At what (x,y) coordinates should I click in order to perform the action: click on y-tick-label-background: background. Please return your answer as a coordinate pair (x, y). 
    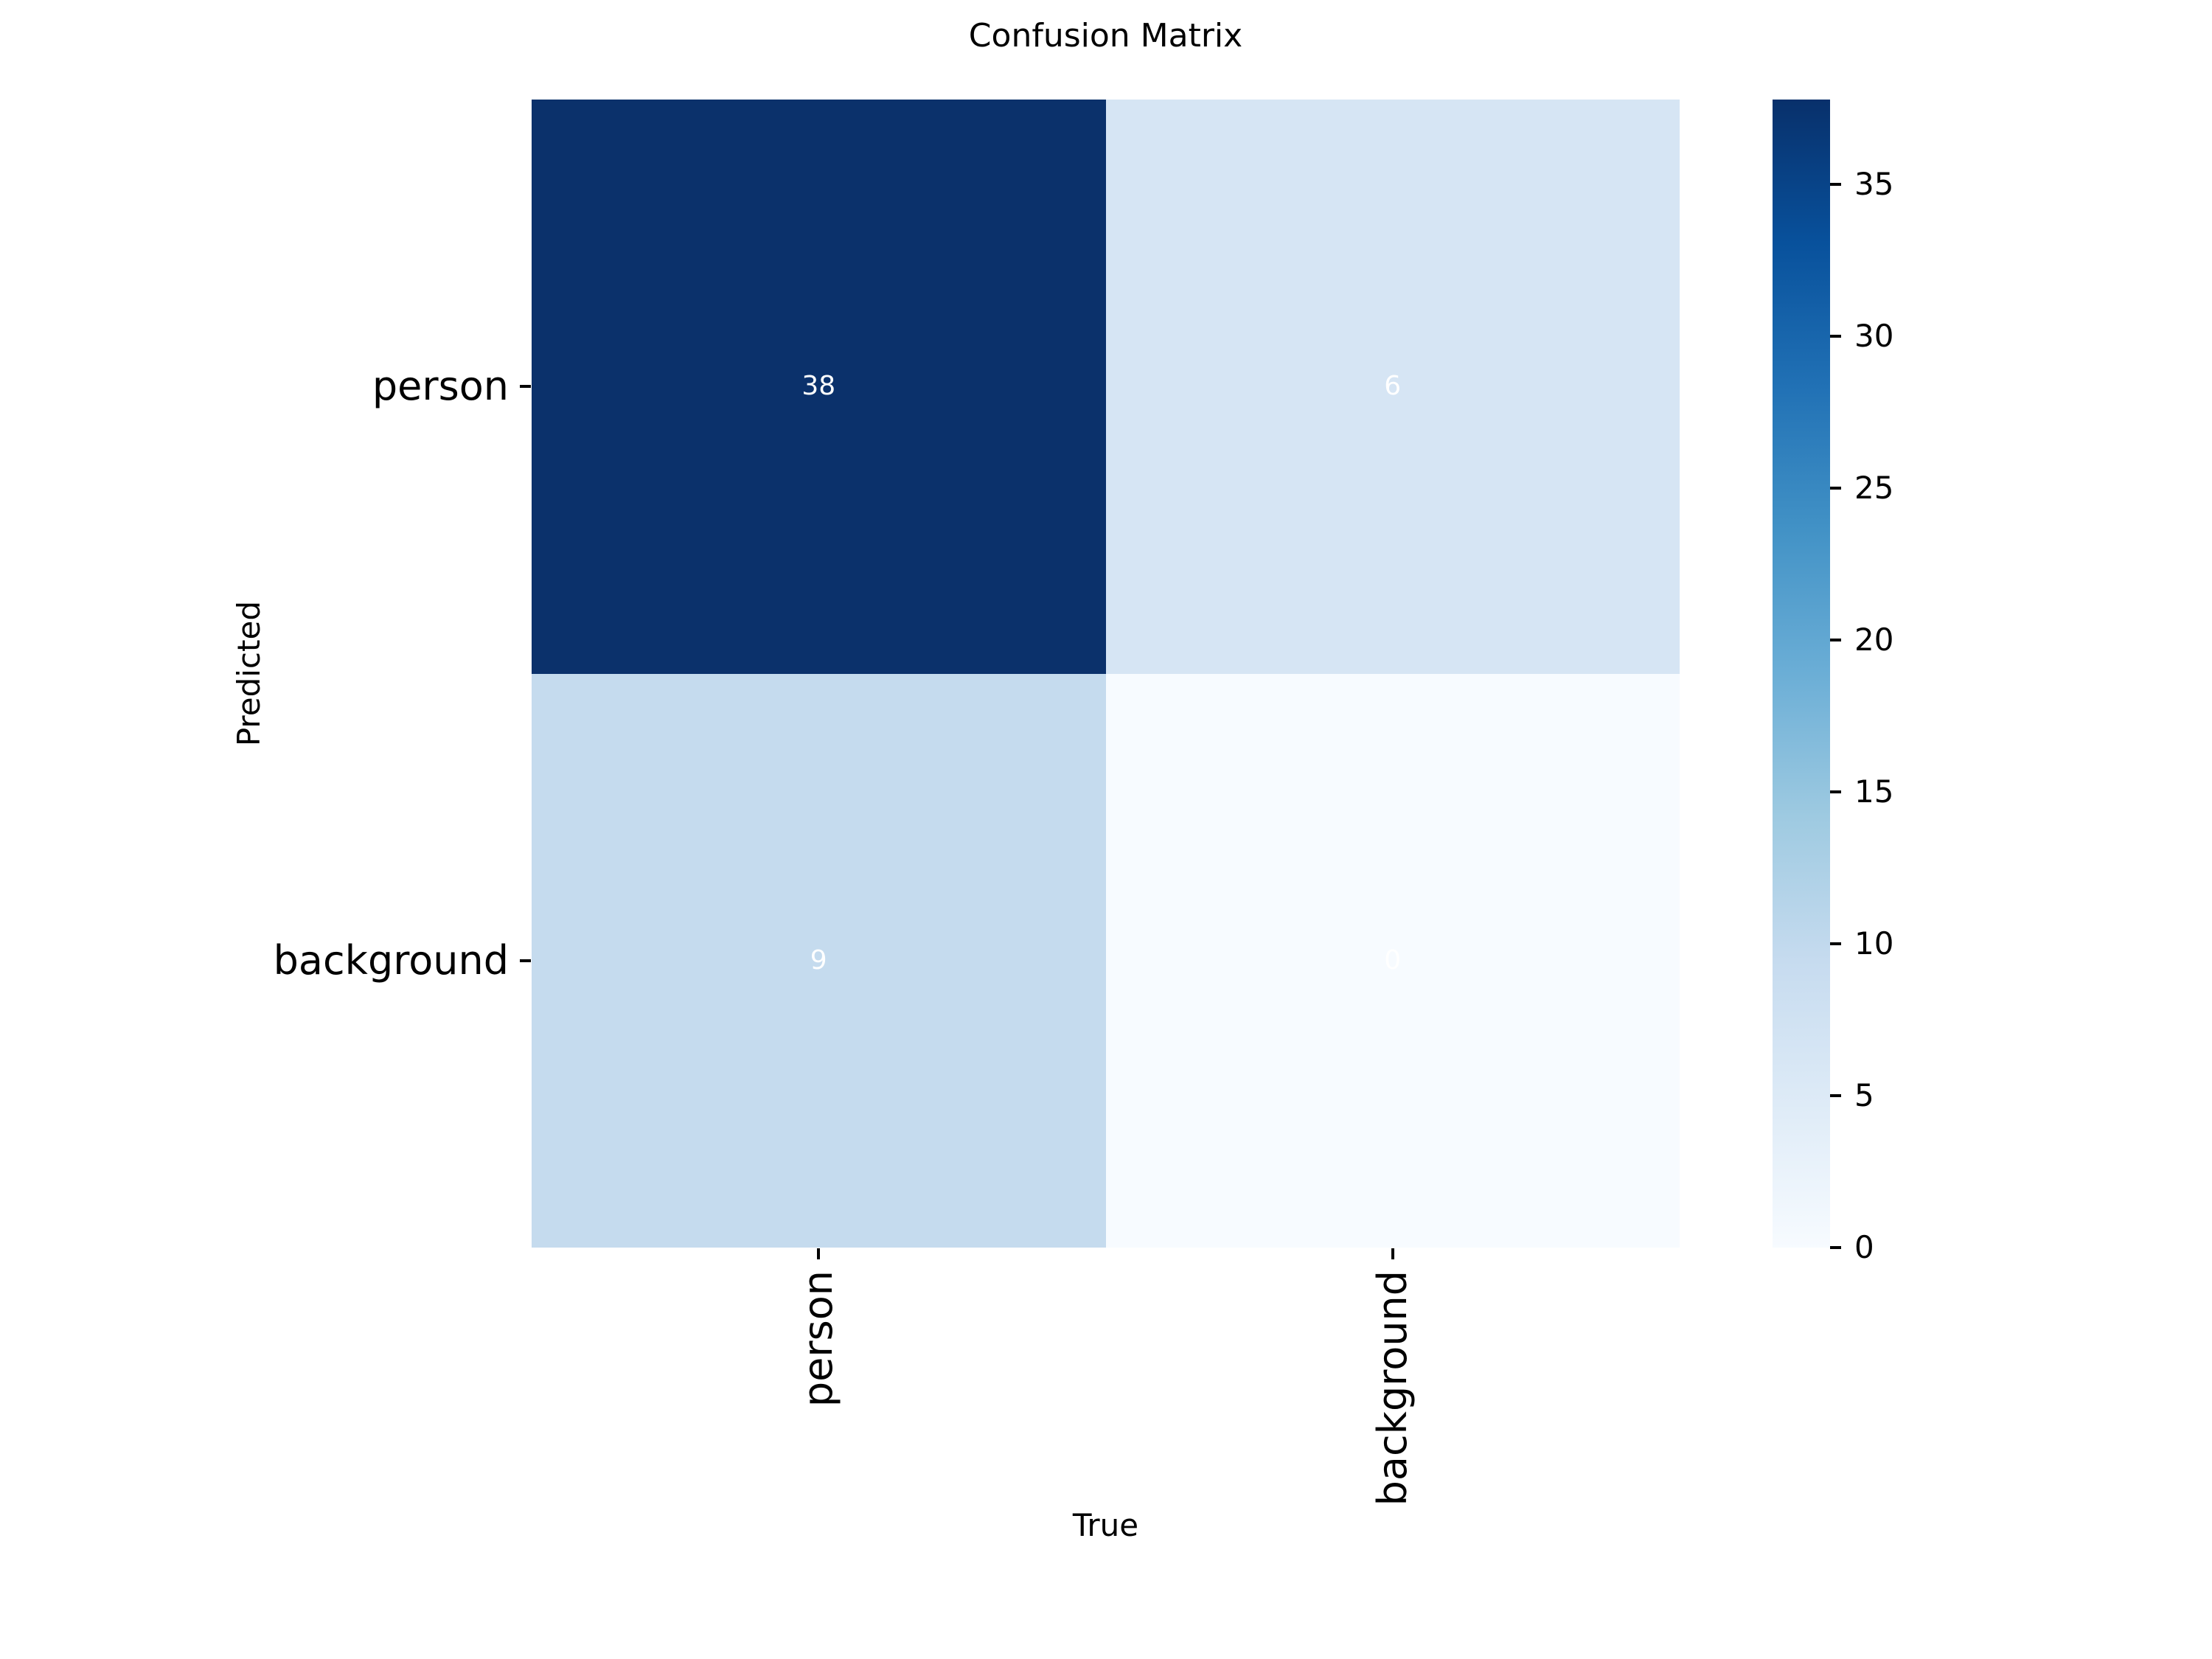
    Looking at the image, I should click on (391, 960).